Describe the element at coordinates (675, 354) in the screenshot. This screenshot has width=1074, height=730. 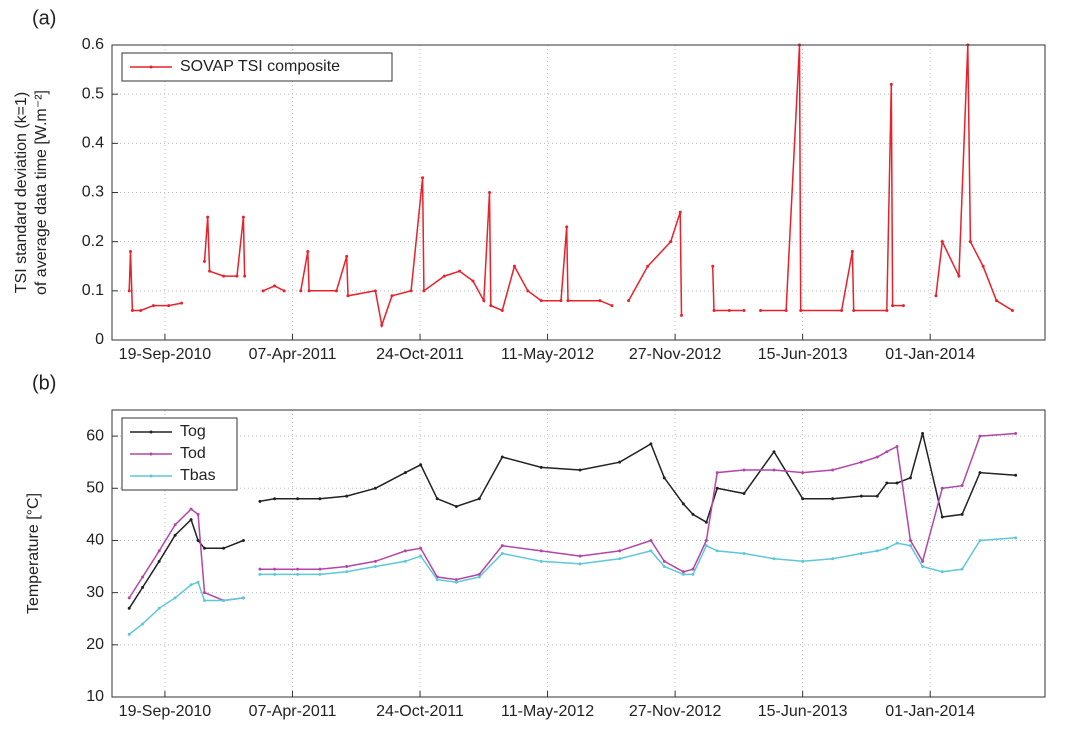
I see `x-tick-label: 27-Nov-2012` at that location.